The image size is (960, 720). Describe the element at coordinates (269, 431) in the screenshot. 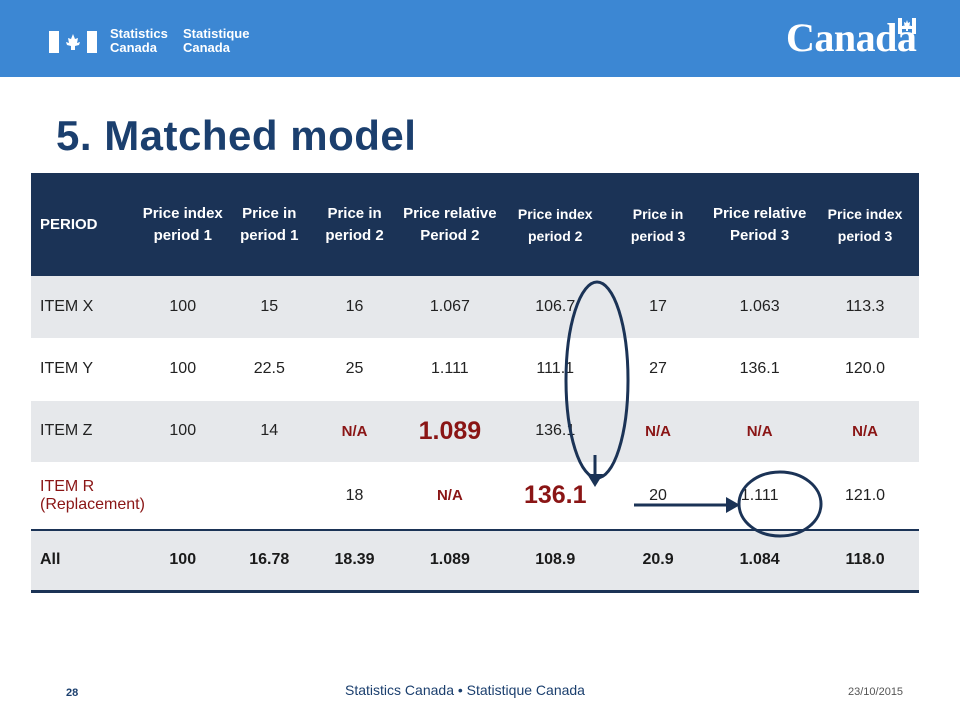

I see `table-cell: 14` at that location.